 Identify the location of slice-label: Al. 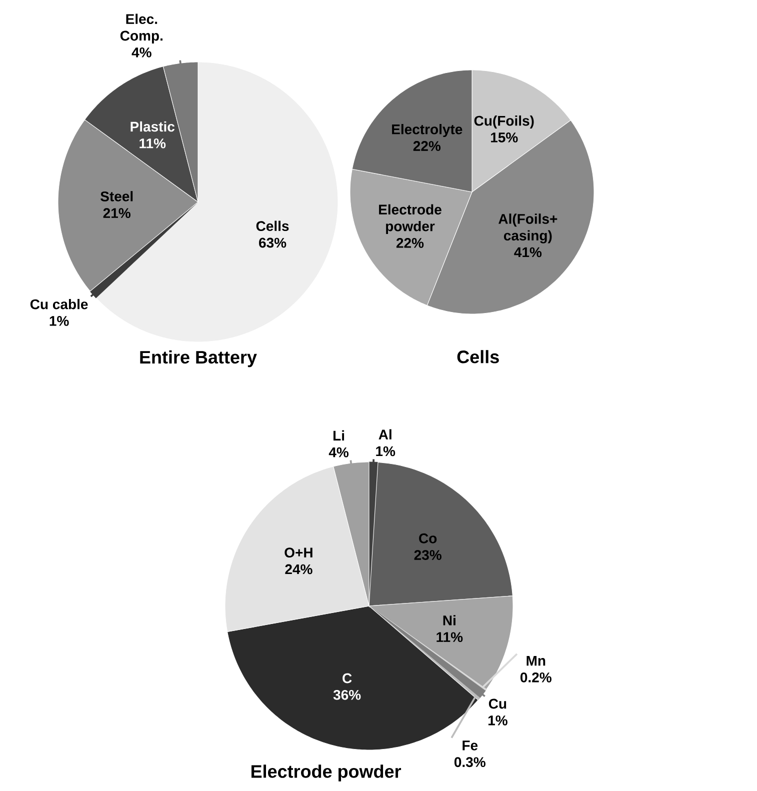
(385, 434).